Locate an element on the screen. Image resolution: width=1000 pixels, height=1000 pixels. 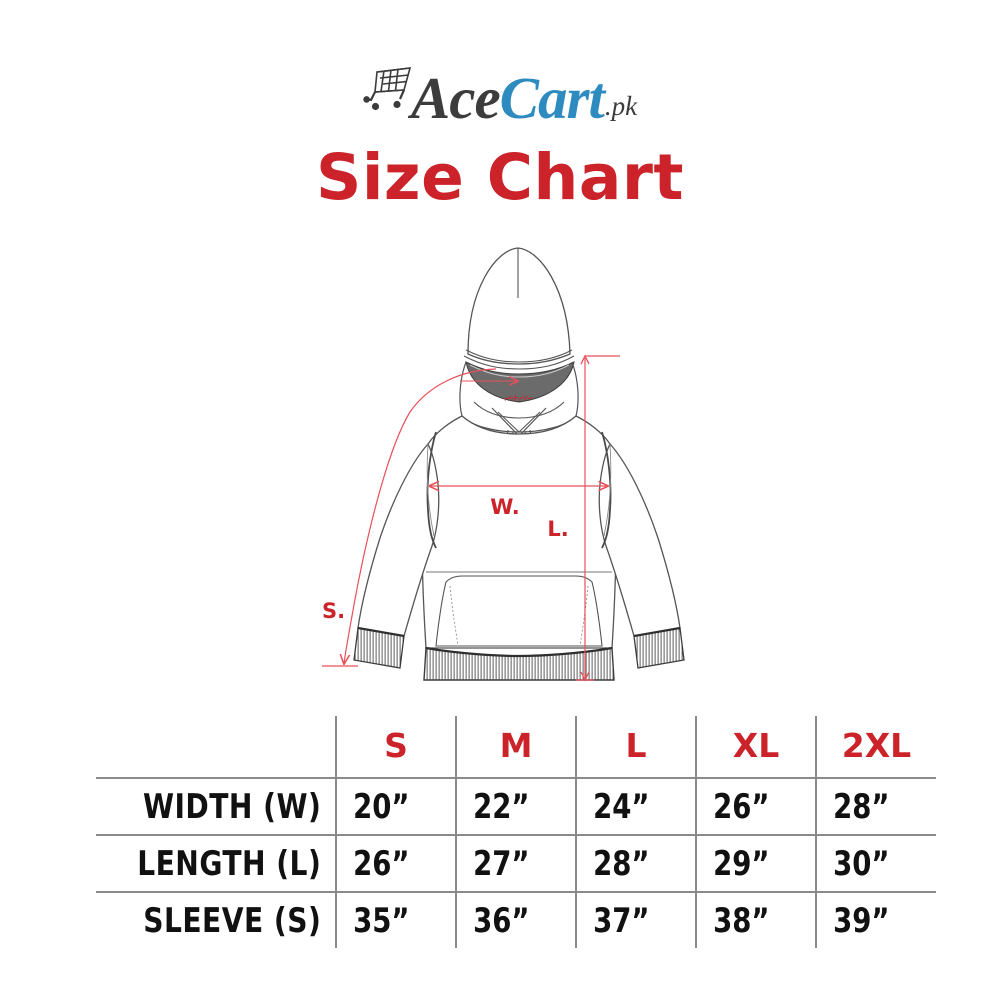
brand-word-cart: Cart is located at coordinates (552, 97).